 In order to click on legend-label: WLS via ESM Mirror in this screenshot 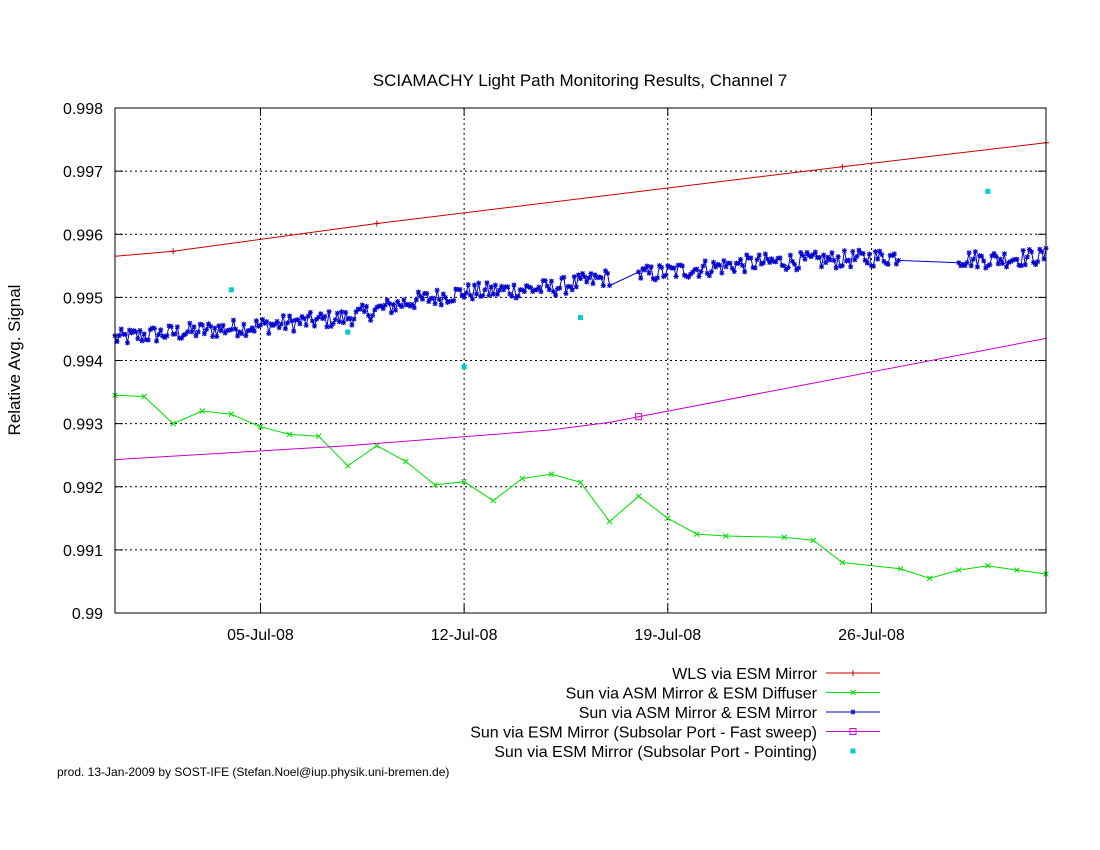, I will do `click(745, 674)`.